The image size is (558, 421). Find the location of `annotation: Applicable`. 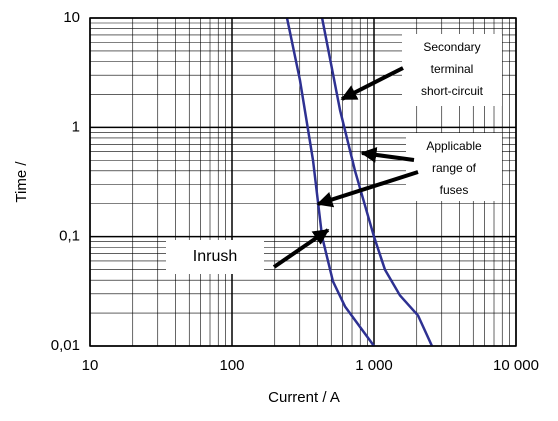

annotation: Applicable is located at coordinates (454, 146).